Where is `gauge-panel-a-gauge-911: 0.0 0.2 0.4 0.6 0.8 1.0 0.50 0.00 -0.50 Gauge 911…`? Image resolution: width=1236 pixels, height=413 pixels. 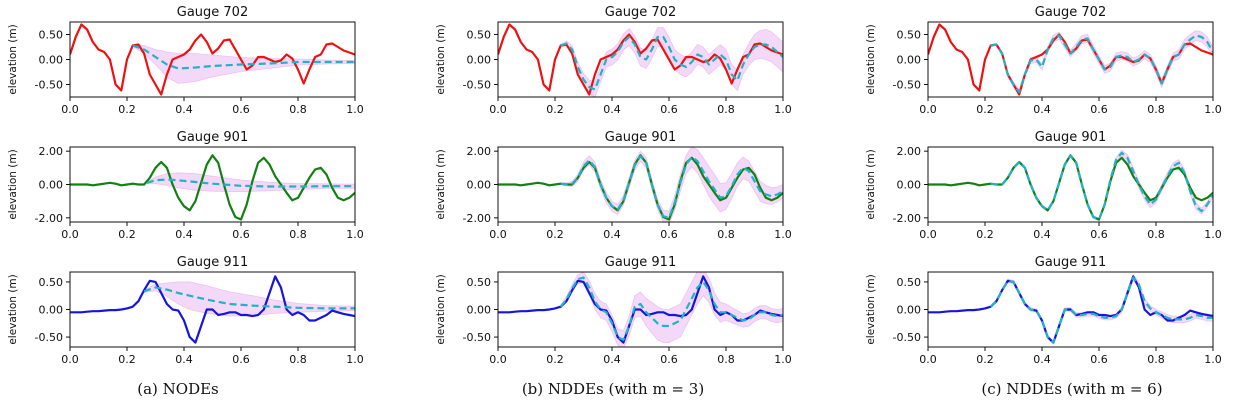 gauge-panel-a-gauge-911: 0.0 0.2 0.4 0.6 0.8 1.0 0.50 0.00 -0.50 Gauge 911… is located at coordinates (185, 310).